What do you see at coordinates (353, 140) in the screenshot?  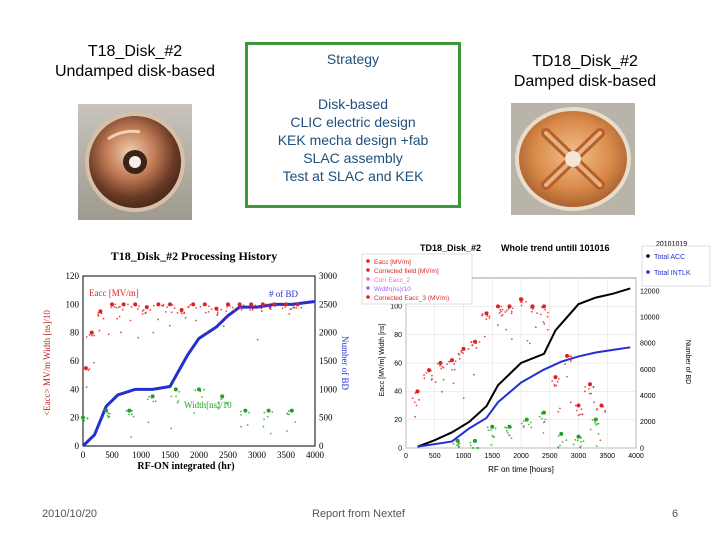 I see `strategy-line: KEK mecha design +fab` at bounding box center [353, 140].